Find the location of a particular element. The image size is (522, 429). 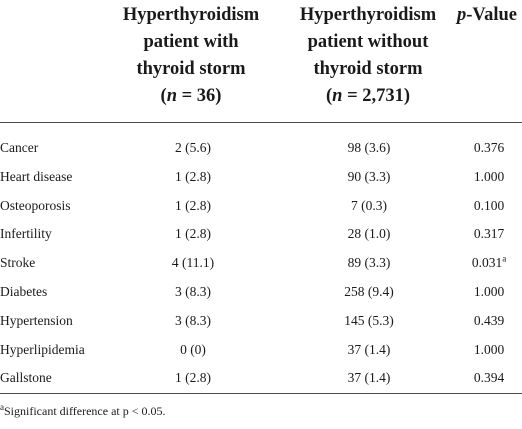

header-with-storm-n: (n = 36) is located at coordinates (191, 96).